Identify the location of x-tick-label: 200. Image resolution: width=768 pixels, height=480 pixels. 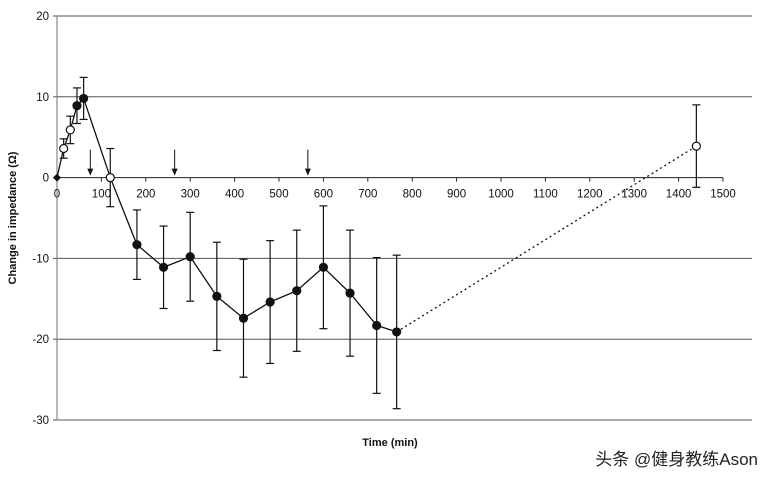
(145, 195).